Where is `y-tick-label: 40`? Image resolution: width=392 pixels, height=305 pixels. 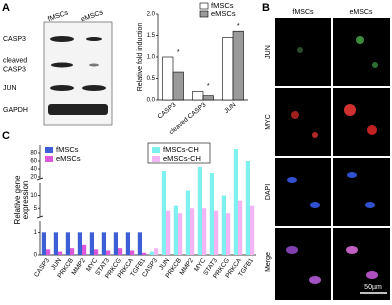
y-tick-label: 40 is located at coordinates (33, 170).